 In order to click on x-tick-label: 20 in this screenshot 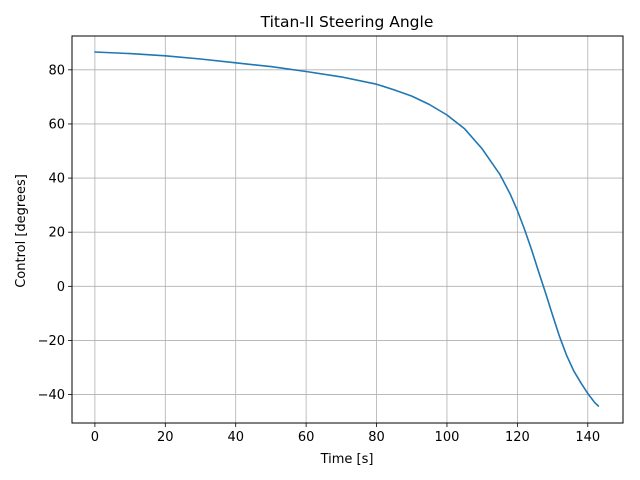, I will do `click(165, 437)`.